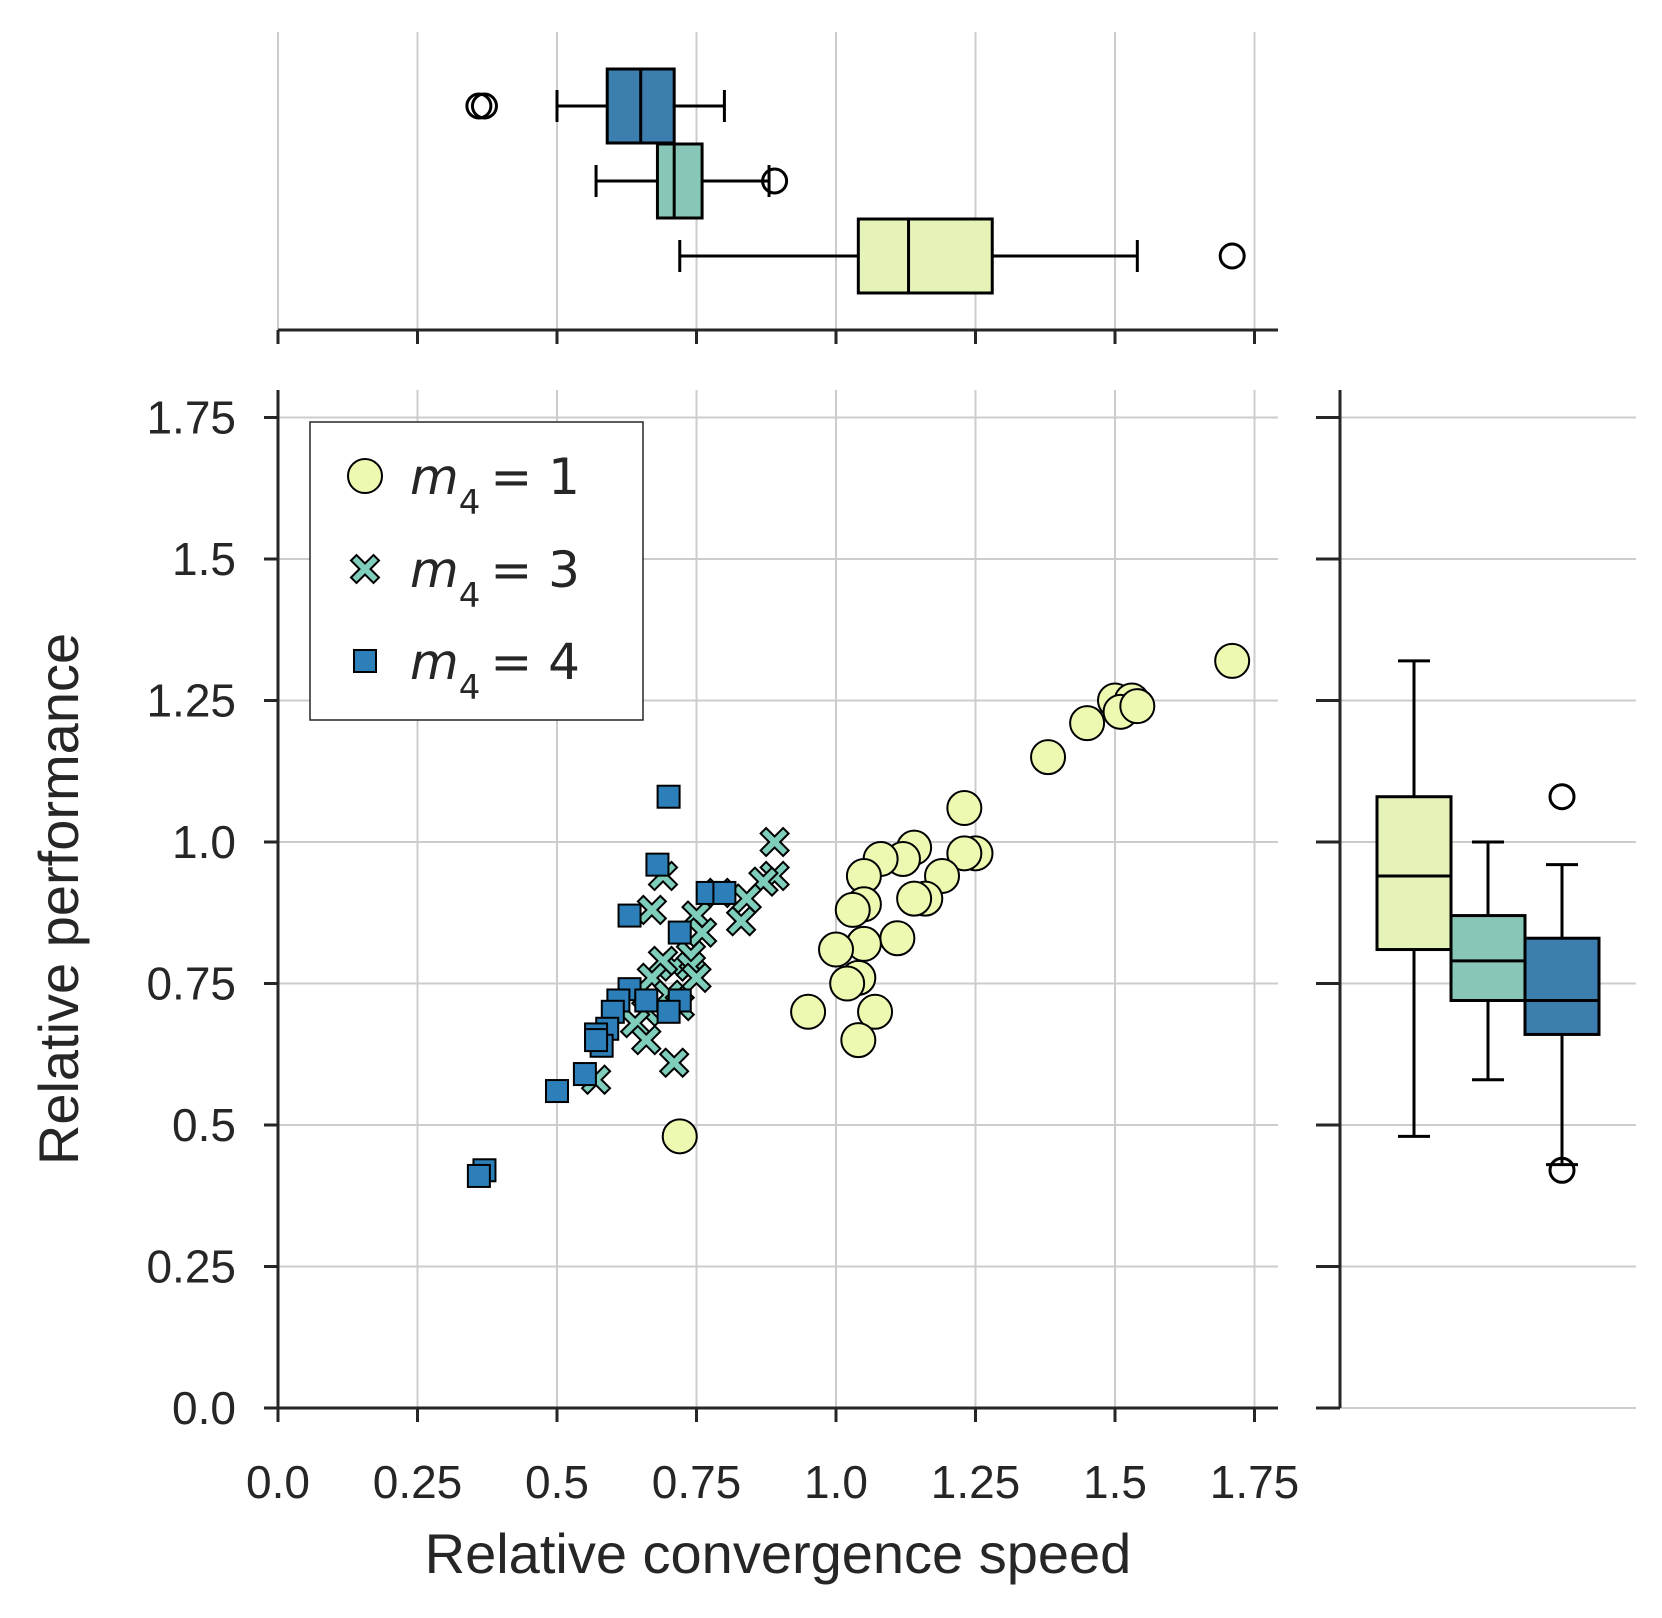 This screenshot has width=1662, height=1618. What do you see at coordinates (191, 418) in the screenshot?
I see `y-tick-label: 1.75` at bounding box center [191, 418].